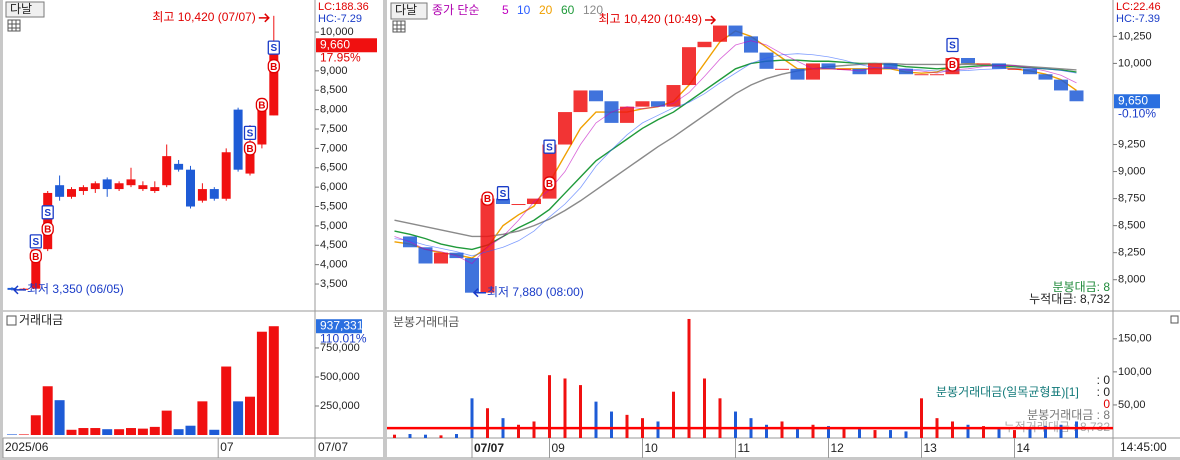  I want to click on y-tick-label: 6,000, so click(334, 187).